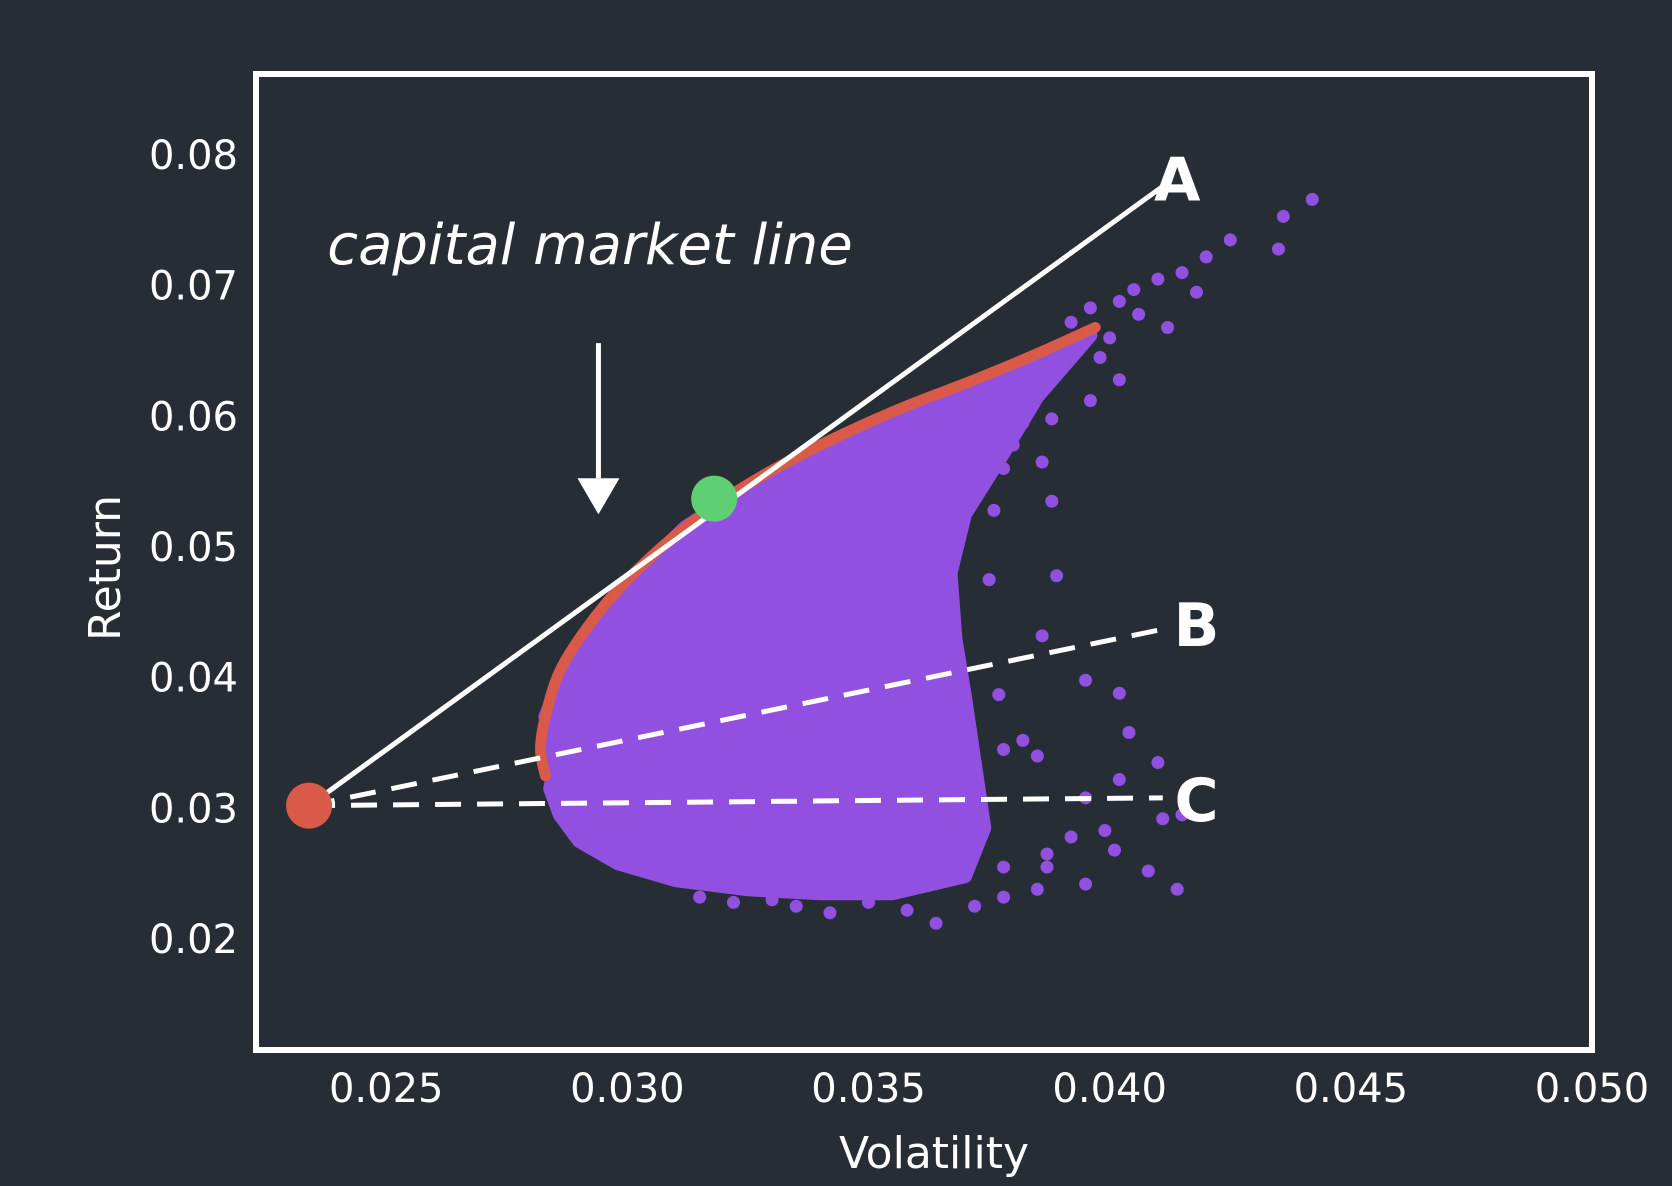 This screenshot has width=1672, height=1186. I want to click on x-axis-ticks: 0.025 0.030 0.035 0.040 0.045 0.050, so click(989, 1089).